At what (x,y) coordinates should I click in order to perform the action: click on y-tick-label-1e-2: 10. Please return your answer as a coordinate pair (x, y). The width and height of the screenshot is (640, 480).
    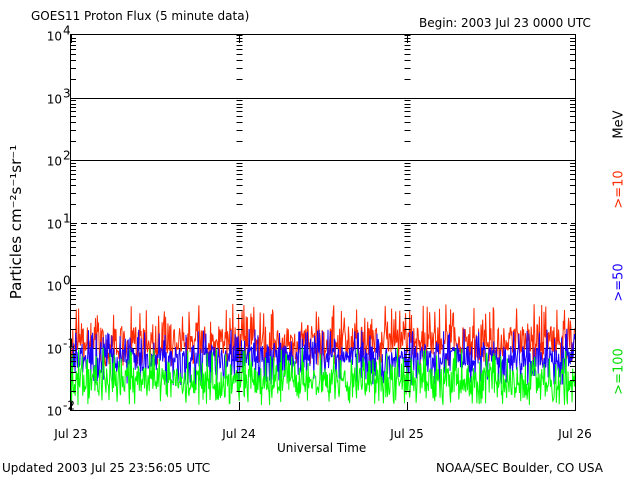
    Looking at the image, I should click on (54, 412).